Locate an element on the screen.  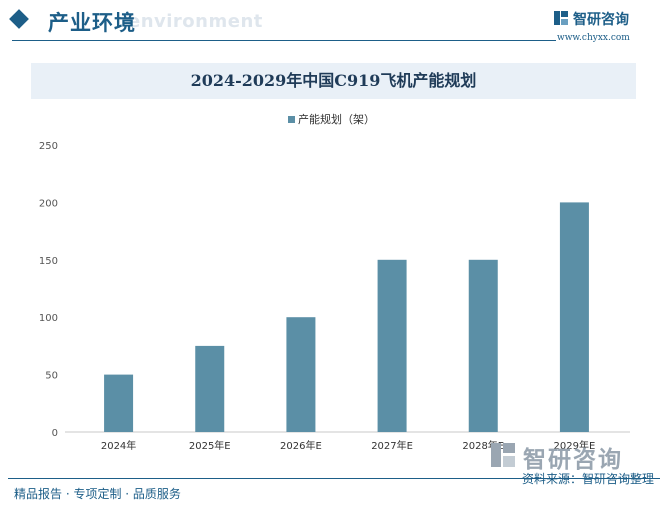
chart-title: 2024-2029年中国C919飞机产能规划 is located at coordinates (333, 80).